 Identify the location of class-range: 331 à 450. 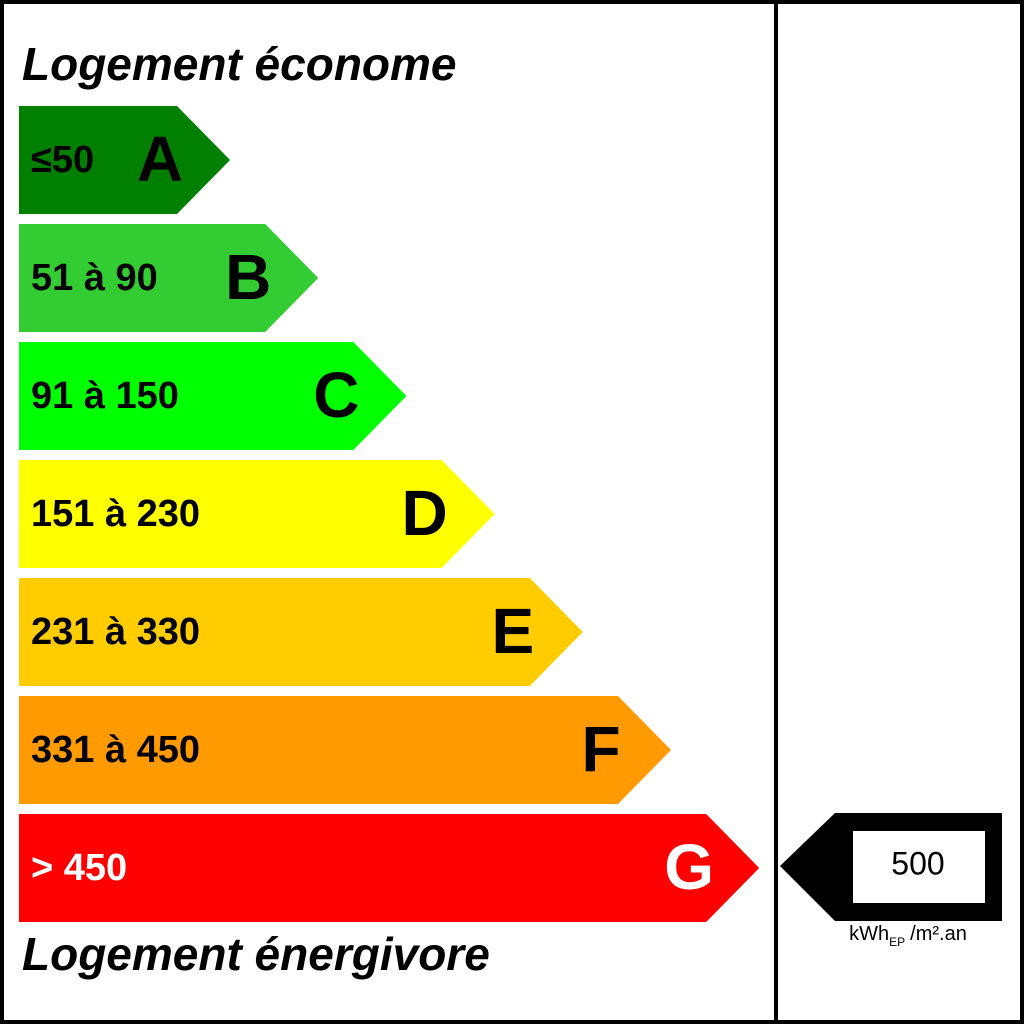
(115, 750).